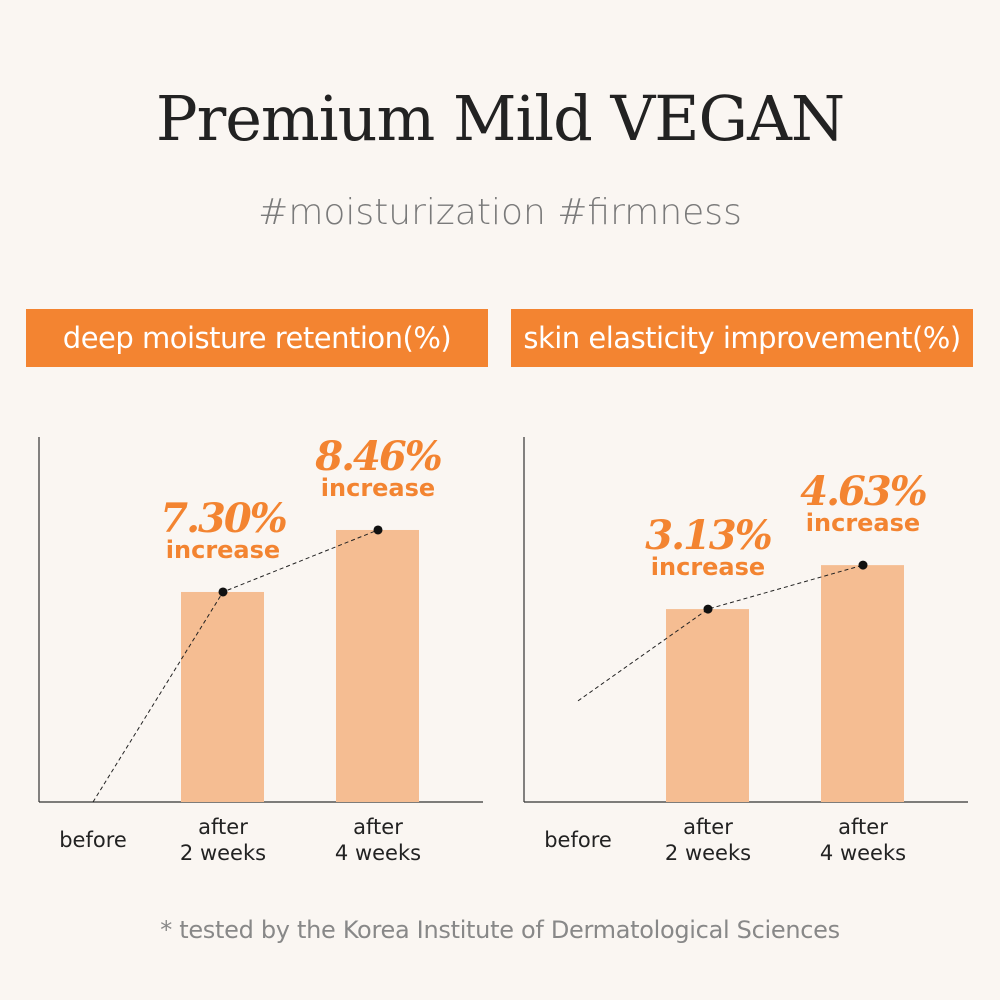 Image resolution: width=1000 pixels, height=1000 pixels. I want to click on chart-title-moisture: deep moisture retention(%), so click(257, 338).